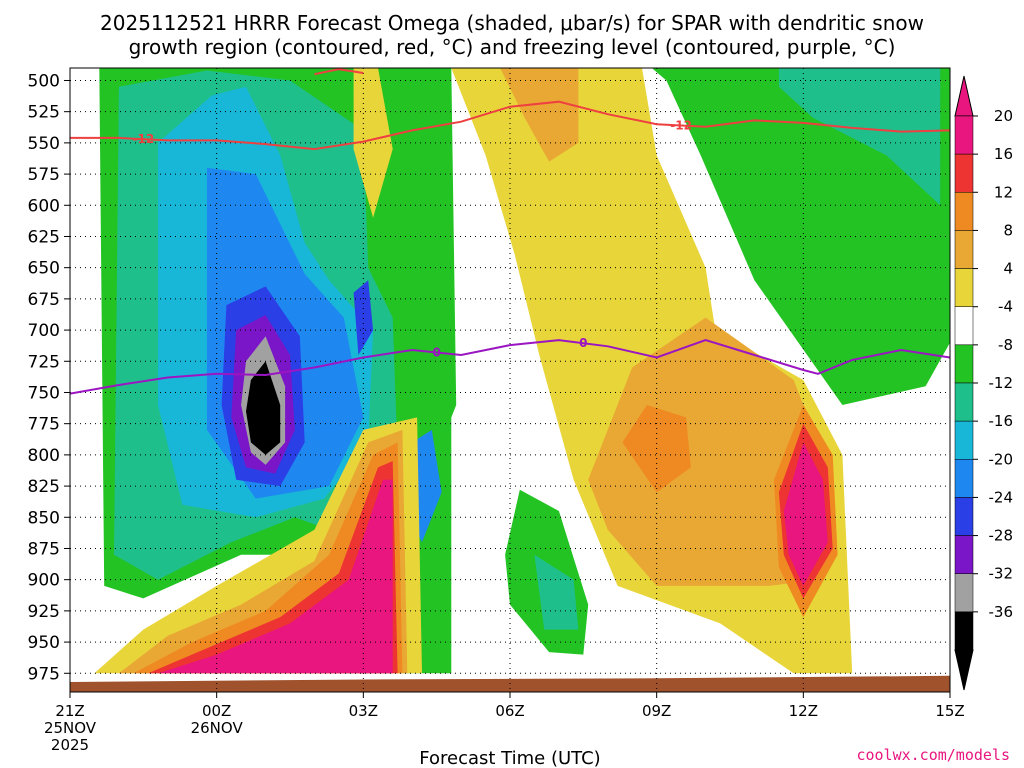 This screenshot has width=1024, height=768. Describe the element at coordinates (363, 711) in the screenshot. I see `x-tick-label: 03Z` at that location.